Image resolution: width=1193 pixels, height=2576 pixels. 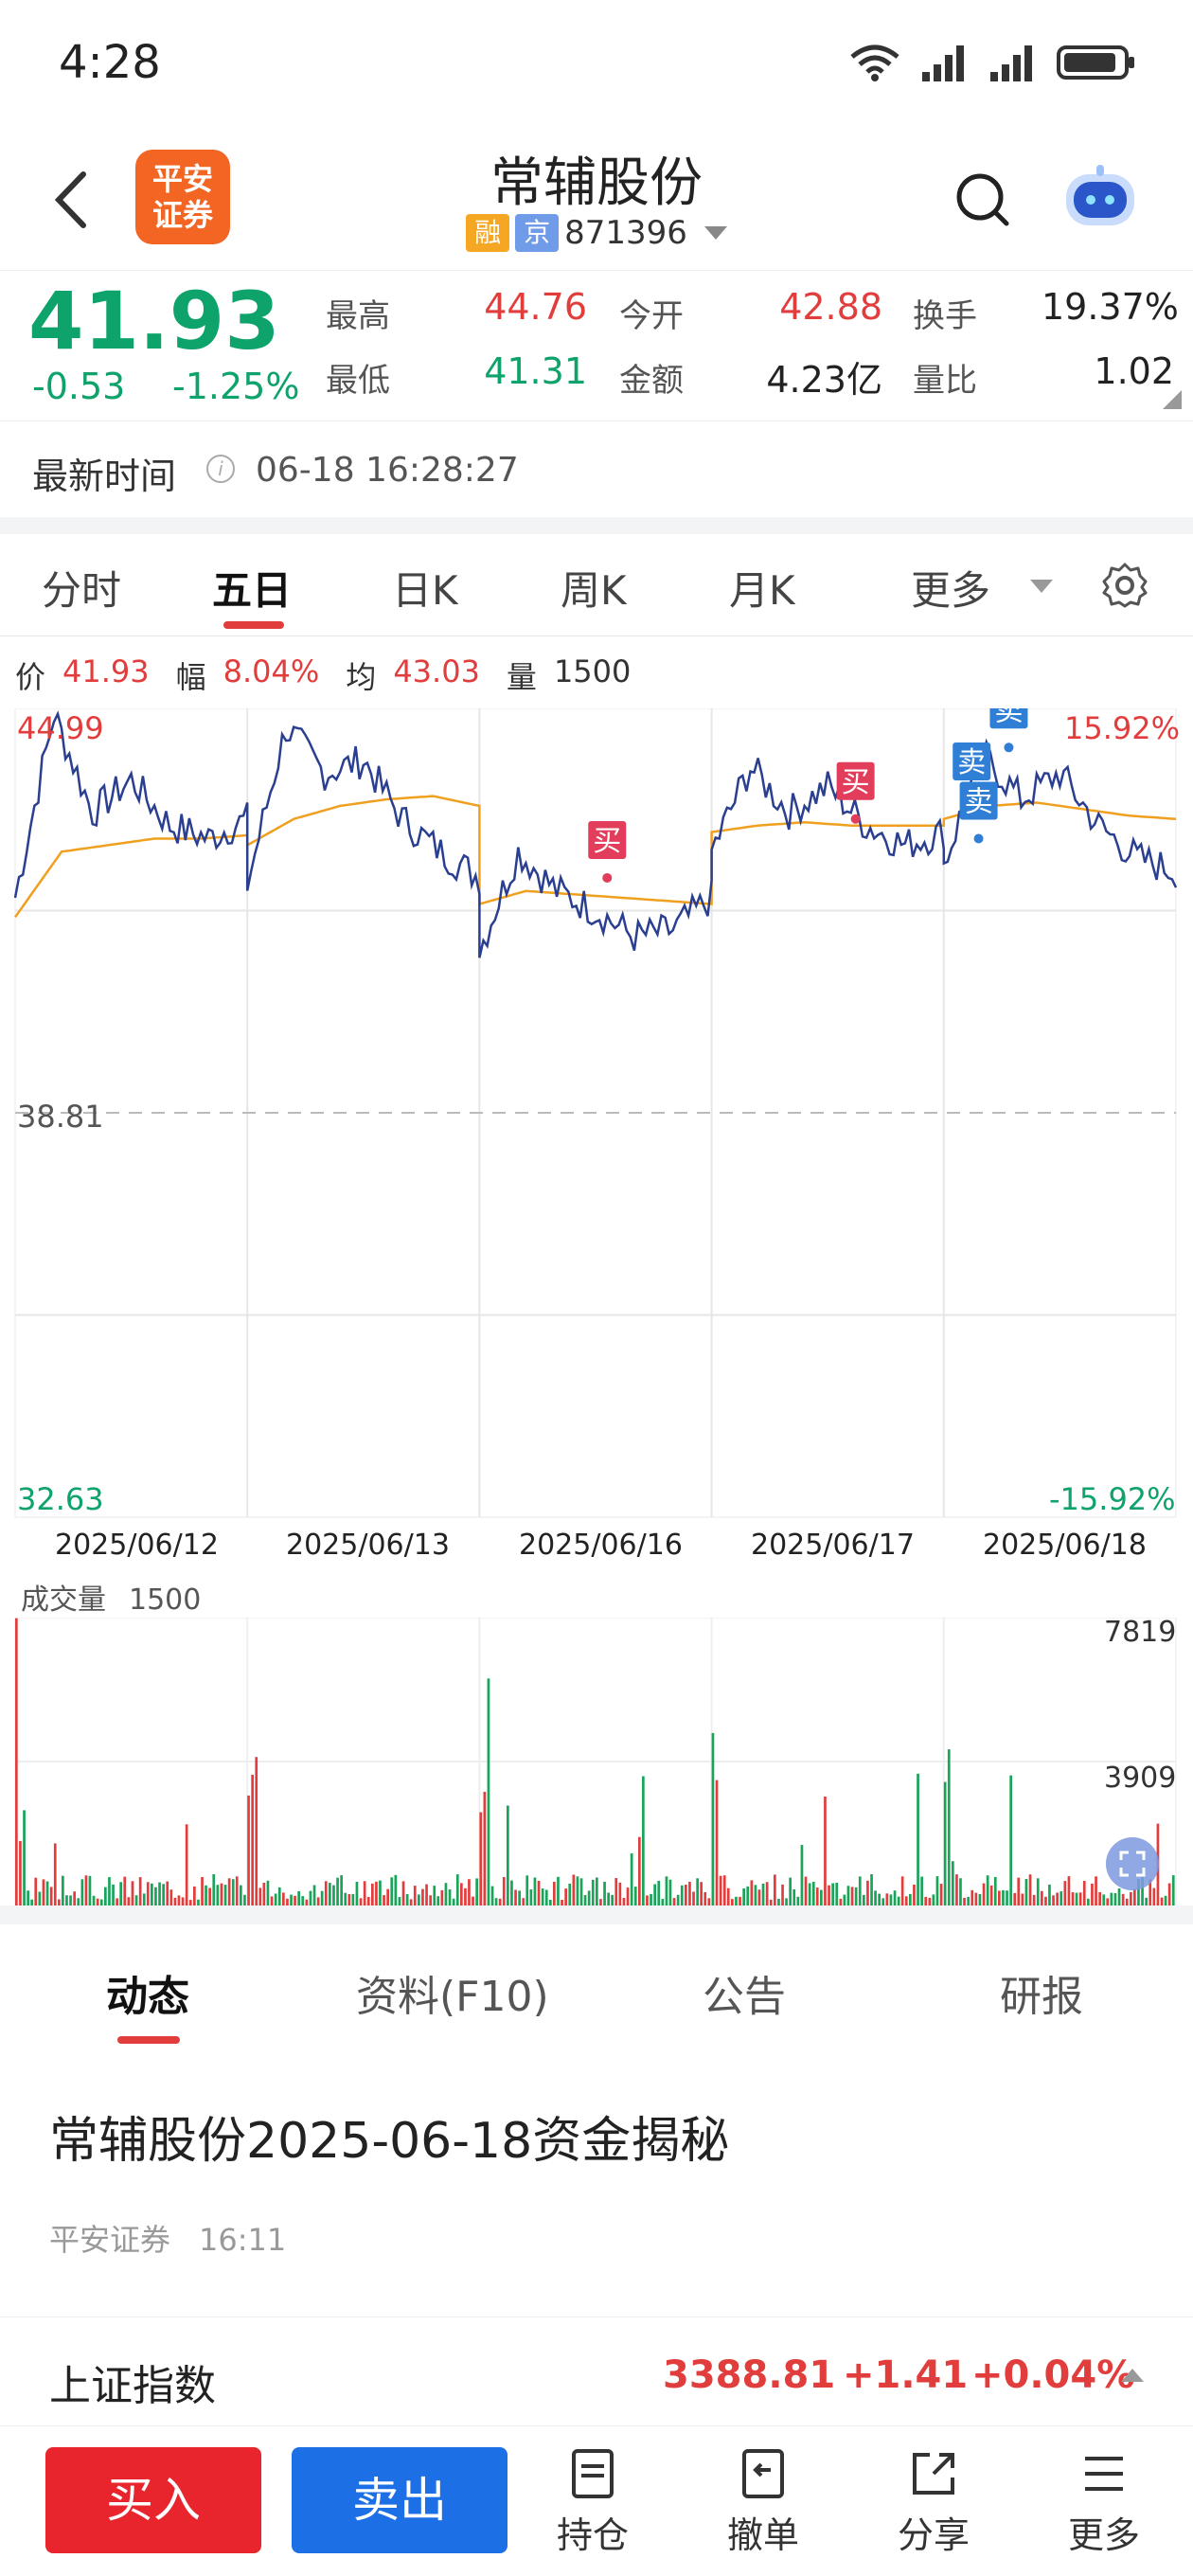 What do you see at coordinates (63, 1600) in the screenshot?
I see `volume-label: 成交量` at bounding box center [63, 1600].